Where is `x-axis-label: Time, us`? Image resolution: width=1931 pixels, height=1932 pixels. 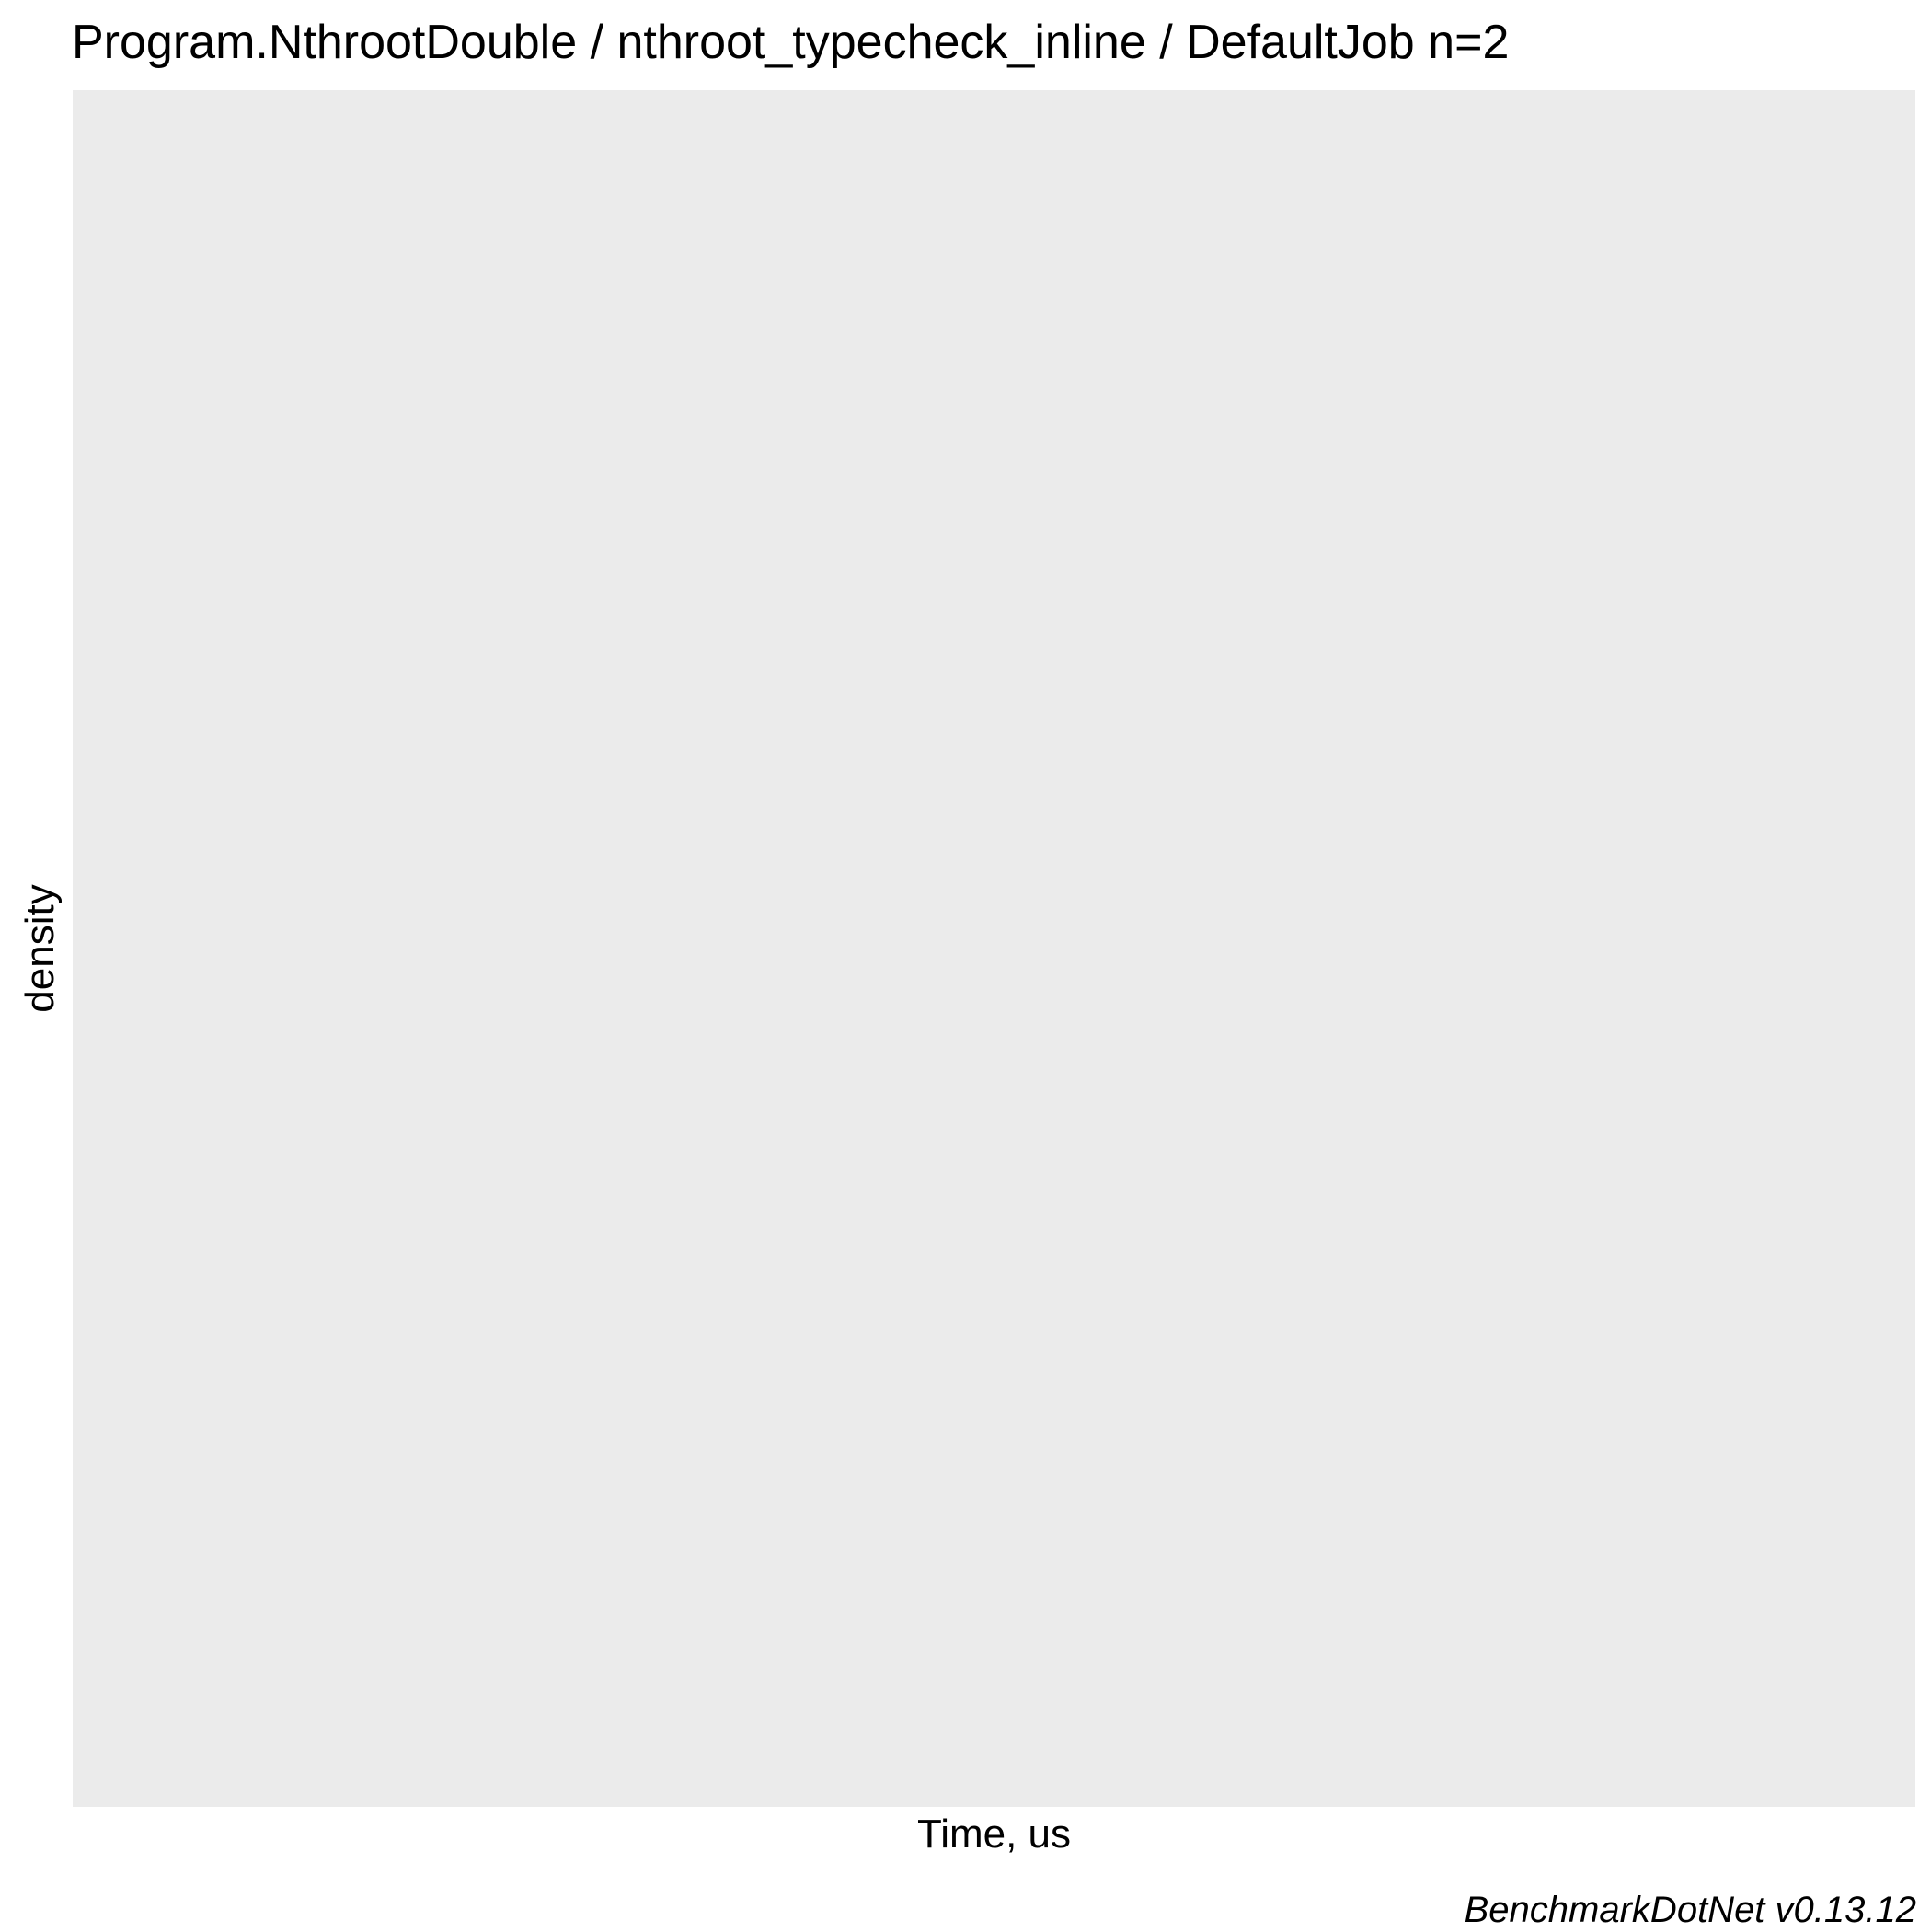 x-axis-label: Time, us is located at coordinates (994, 1834).